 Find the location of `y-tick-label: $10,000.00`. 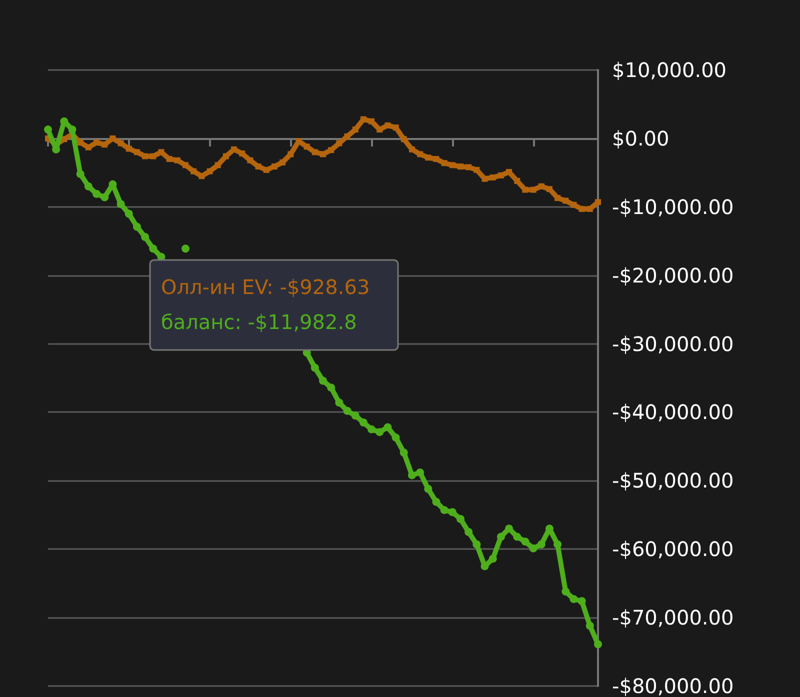

y-tick-label: $10,000.00 is located at coordinates (669, 70).